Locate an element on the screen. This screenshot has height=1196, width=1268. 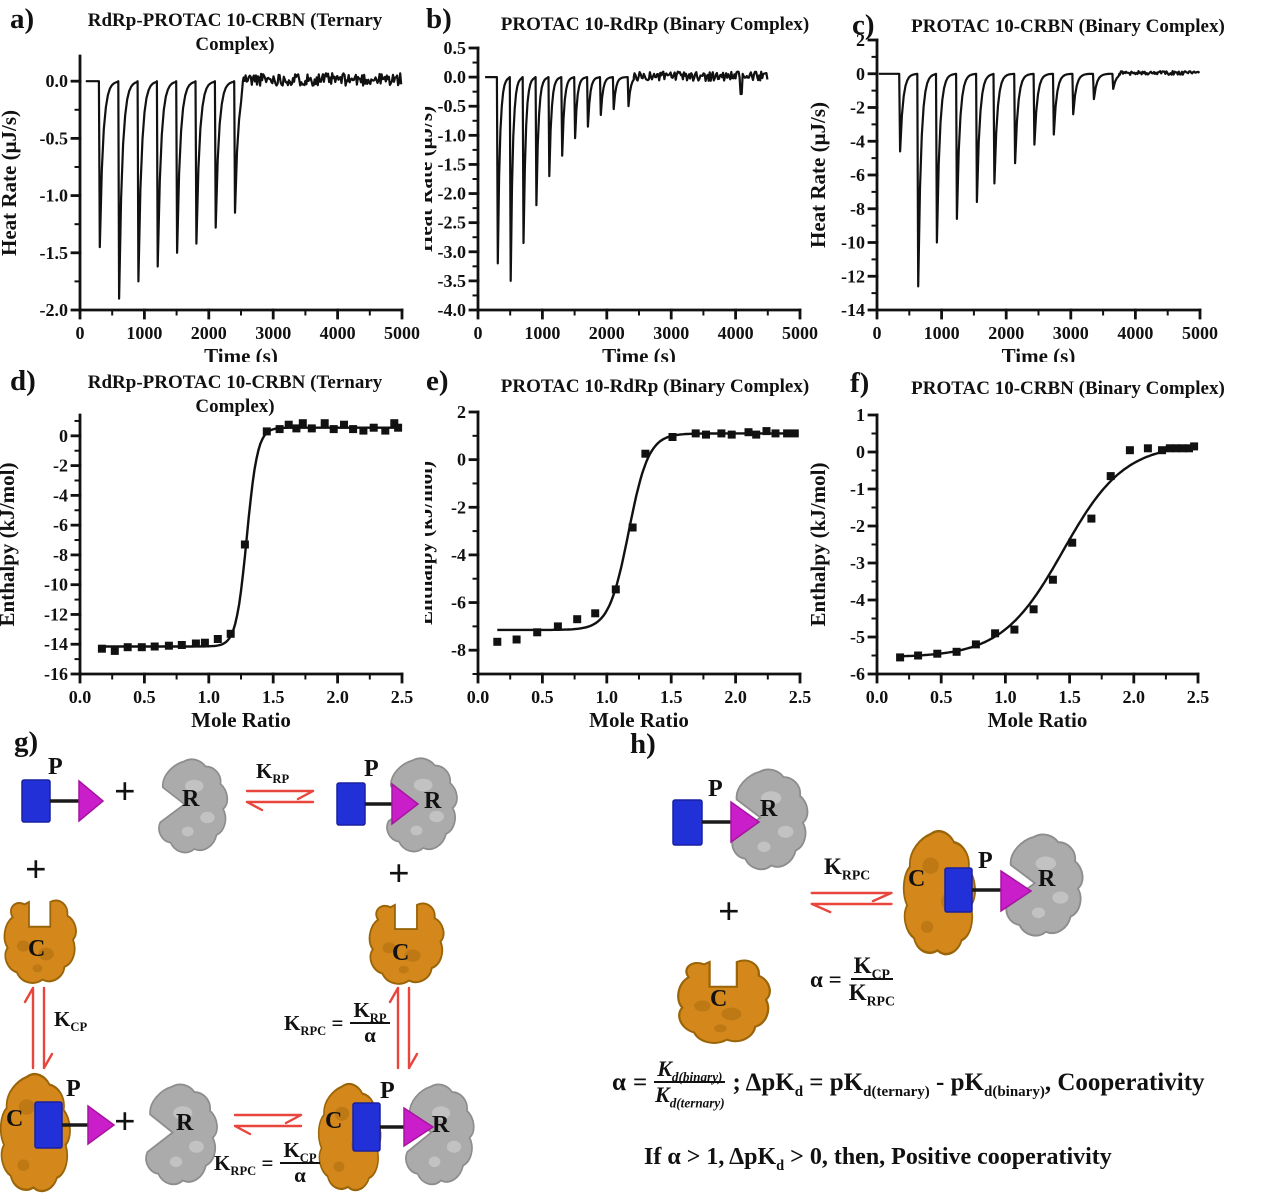
equilibrium-arrow-krpc is located at coordinates (851, 902).